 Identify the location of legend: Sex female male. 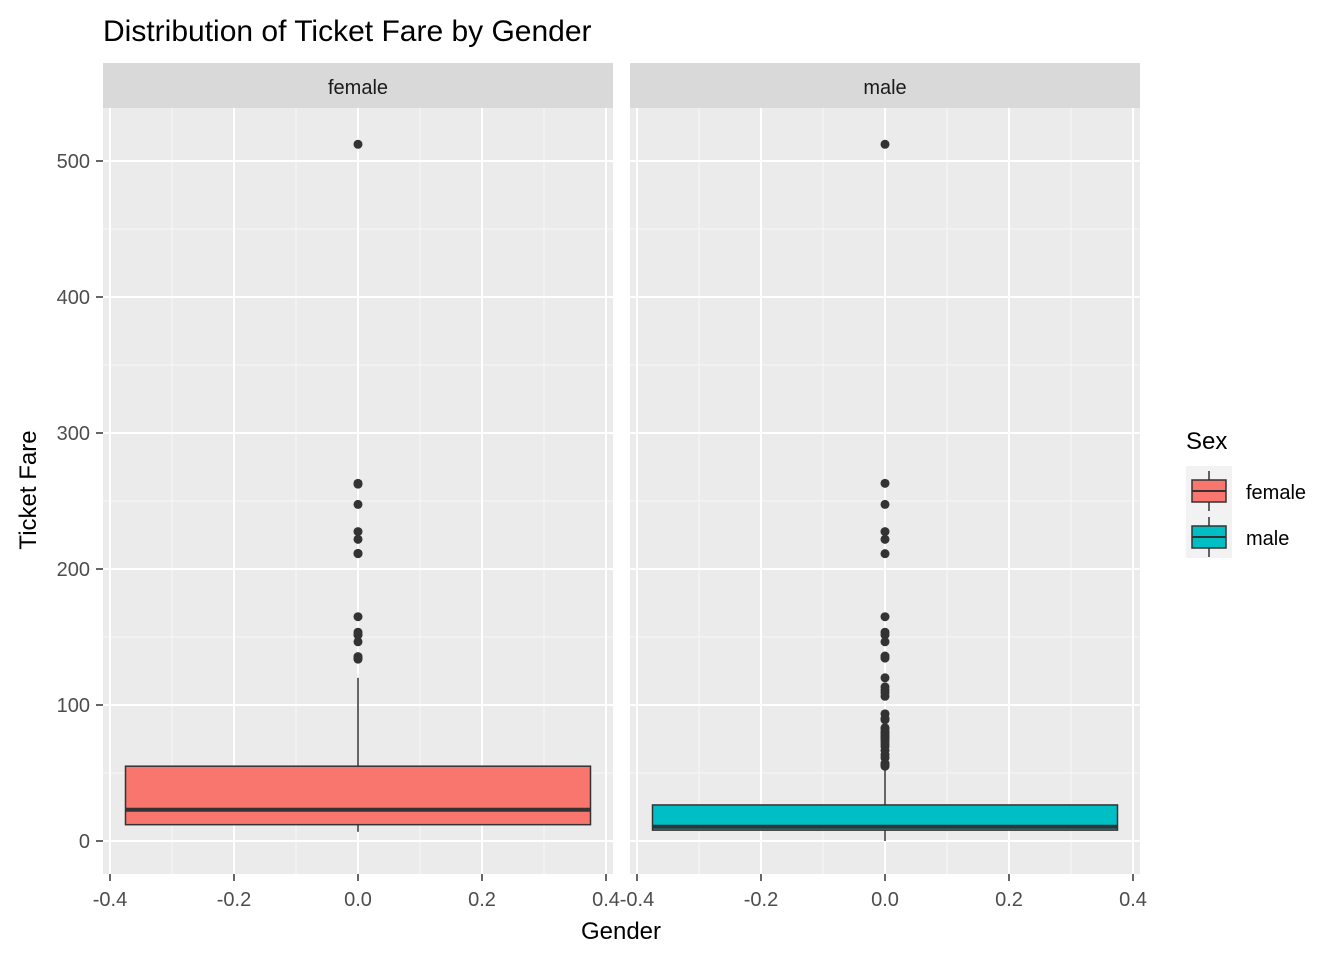
(1246, 493).